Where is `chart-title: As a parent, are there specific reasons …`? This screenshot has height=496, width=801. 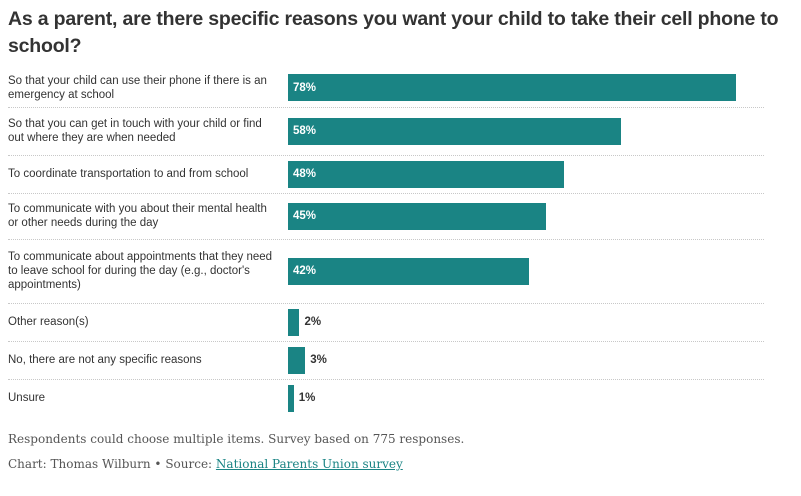 chart-title: As a parent, are there specific reasons … is located at coordinates (393, 32).